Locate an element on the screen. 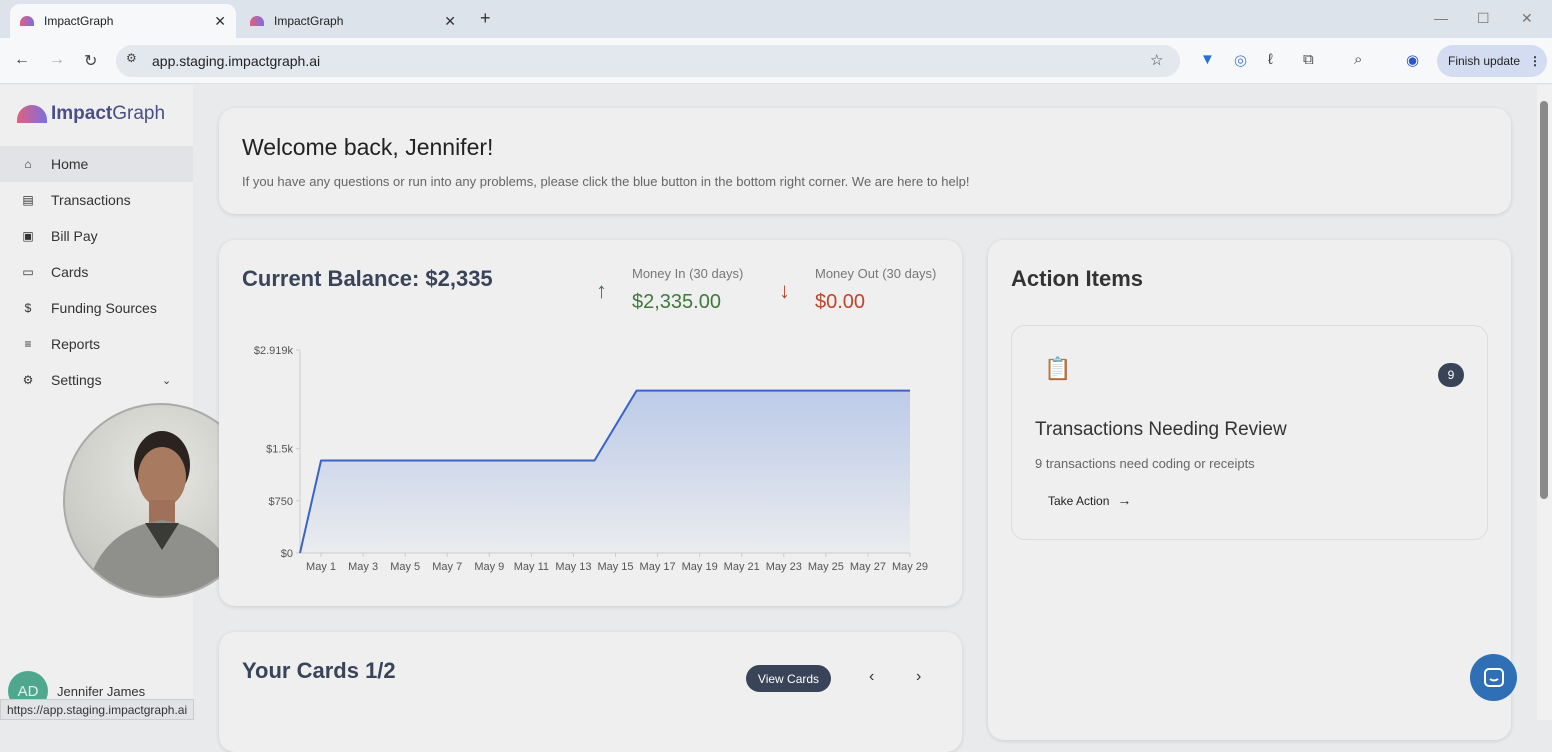  sidebar-item-label: Bill Pay is located at coordinates (74, 236).